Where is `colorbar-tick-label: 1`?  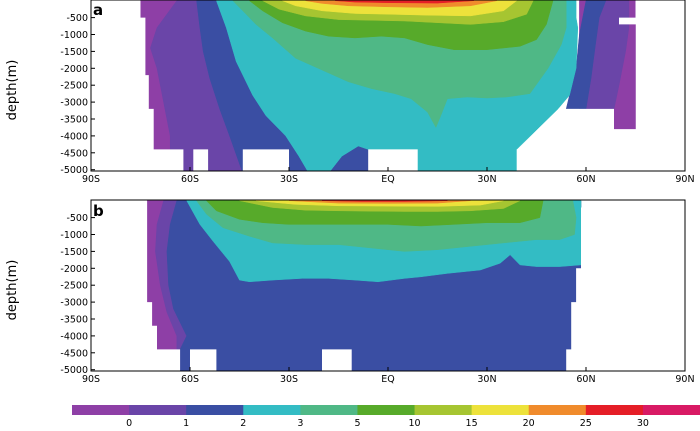
colorbar-tick-label: 1 is located at coordinates (186, 422).